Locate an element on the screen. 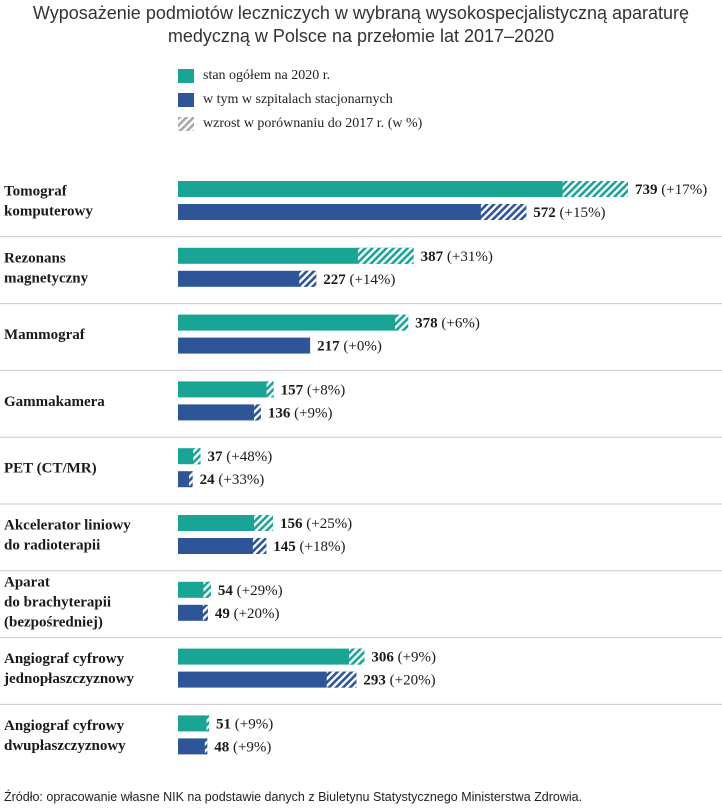 The image size is (722, 809). data-label: 739 (+17%) is located at coordinates (671, 190).